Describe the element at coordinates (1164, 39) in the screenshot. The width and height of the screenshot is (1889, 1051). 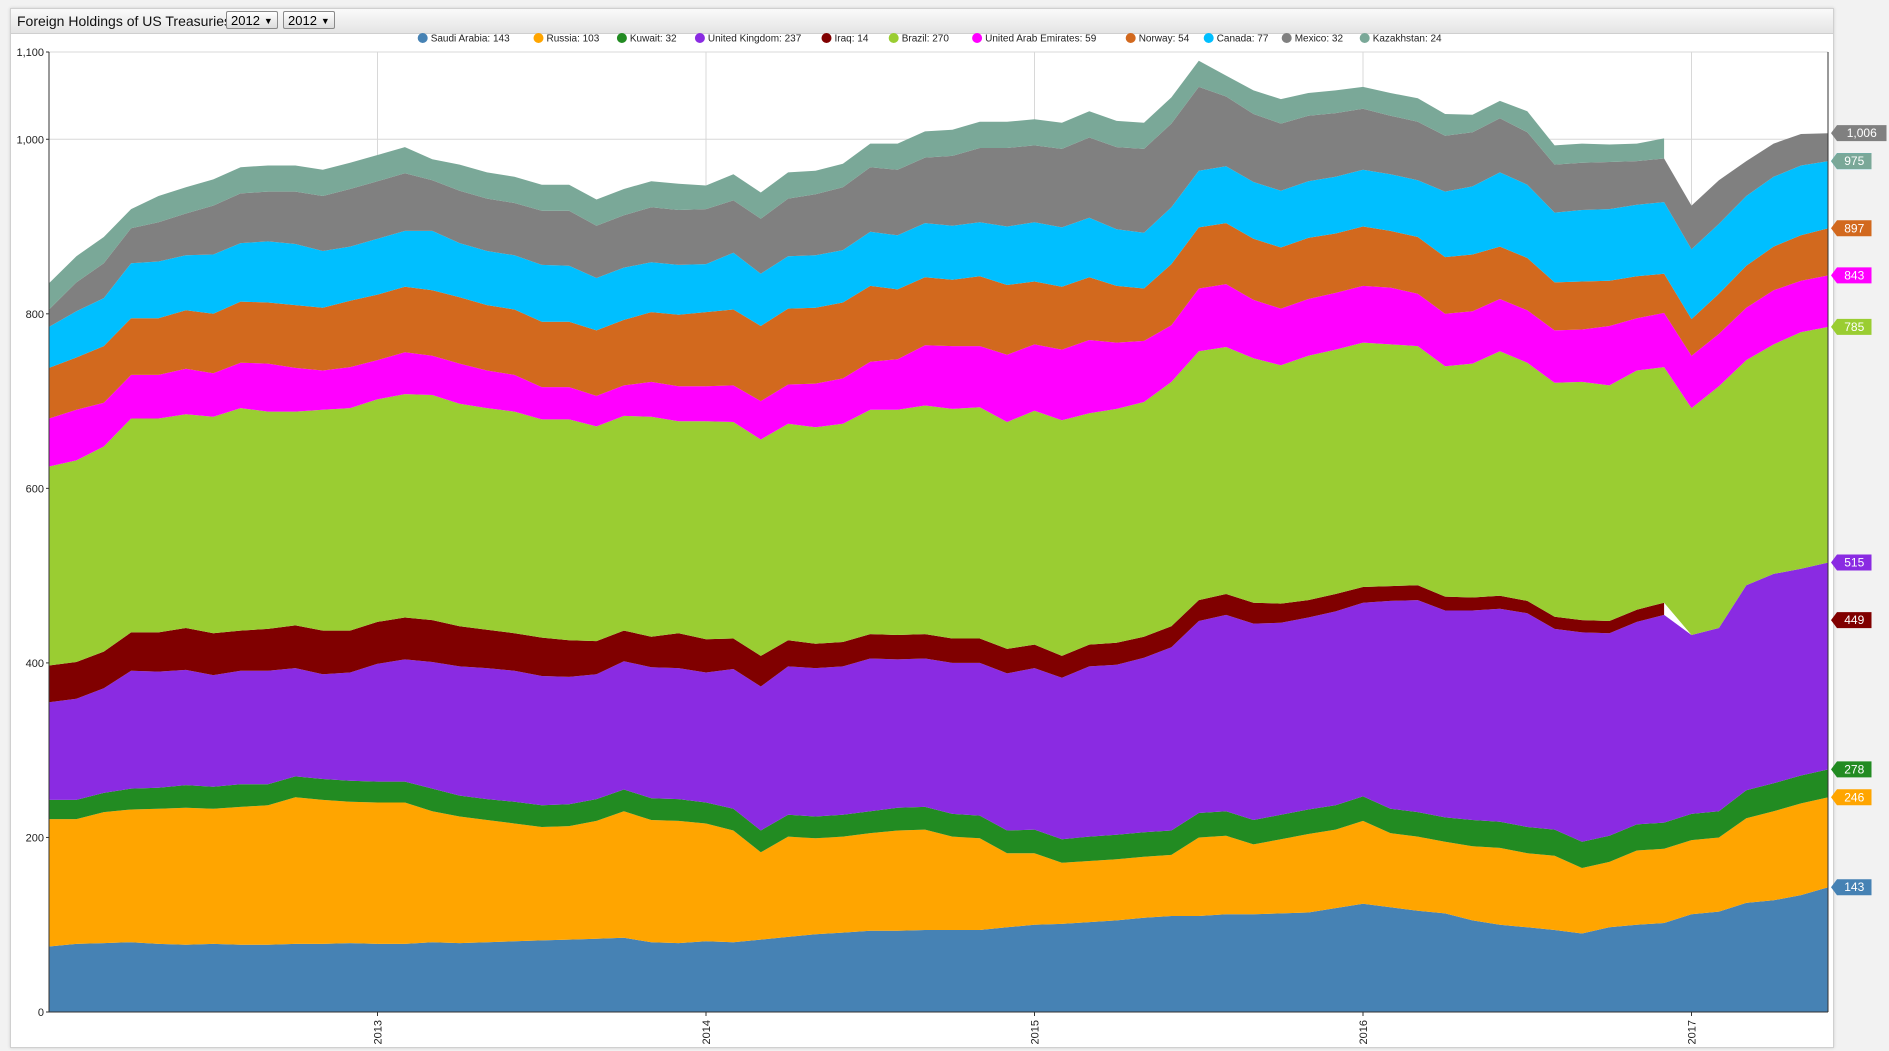
I see `legend-item: Norway: 54` at that location.